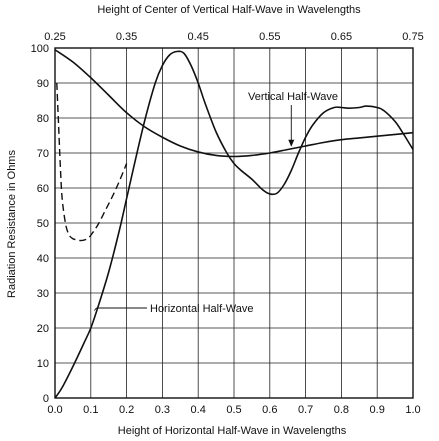  What do you see at coordinates (291, 143) in the screenshot?
I see `vertical-half-wave-arrowhead` at bounding box center [291, 143].